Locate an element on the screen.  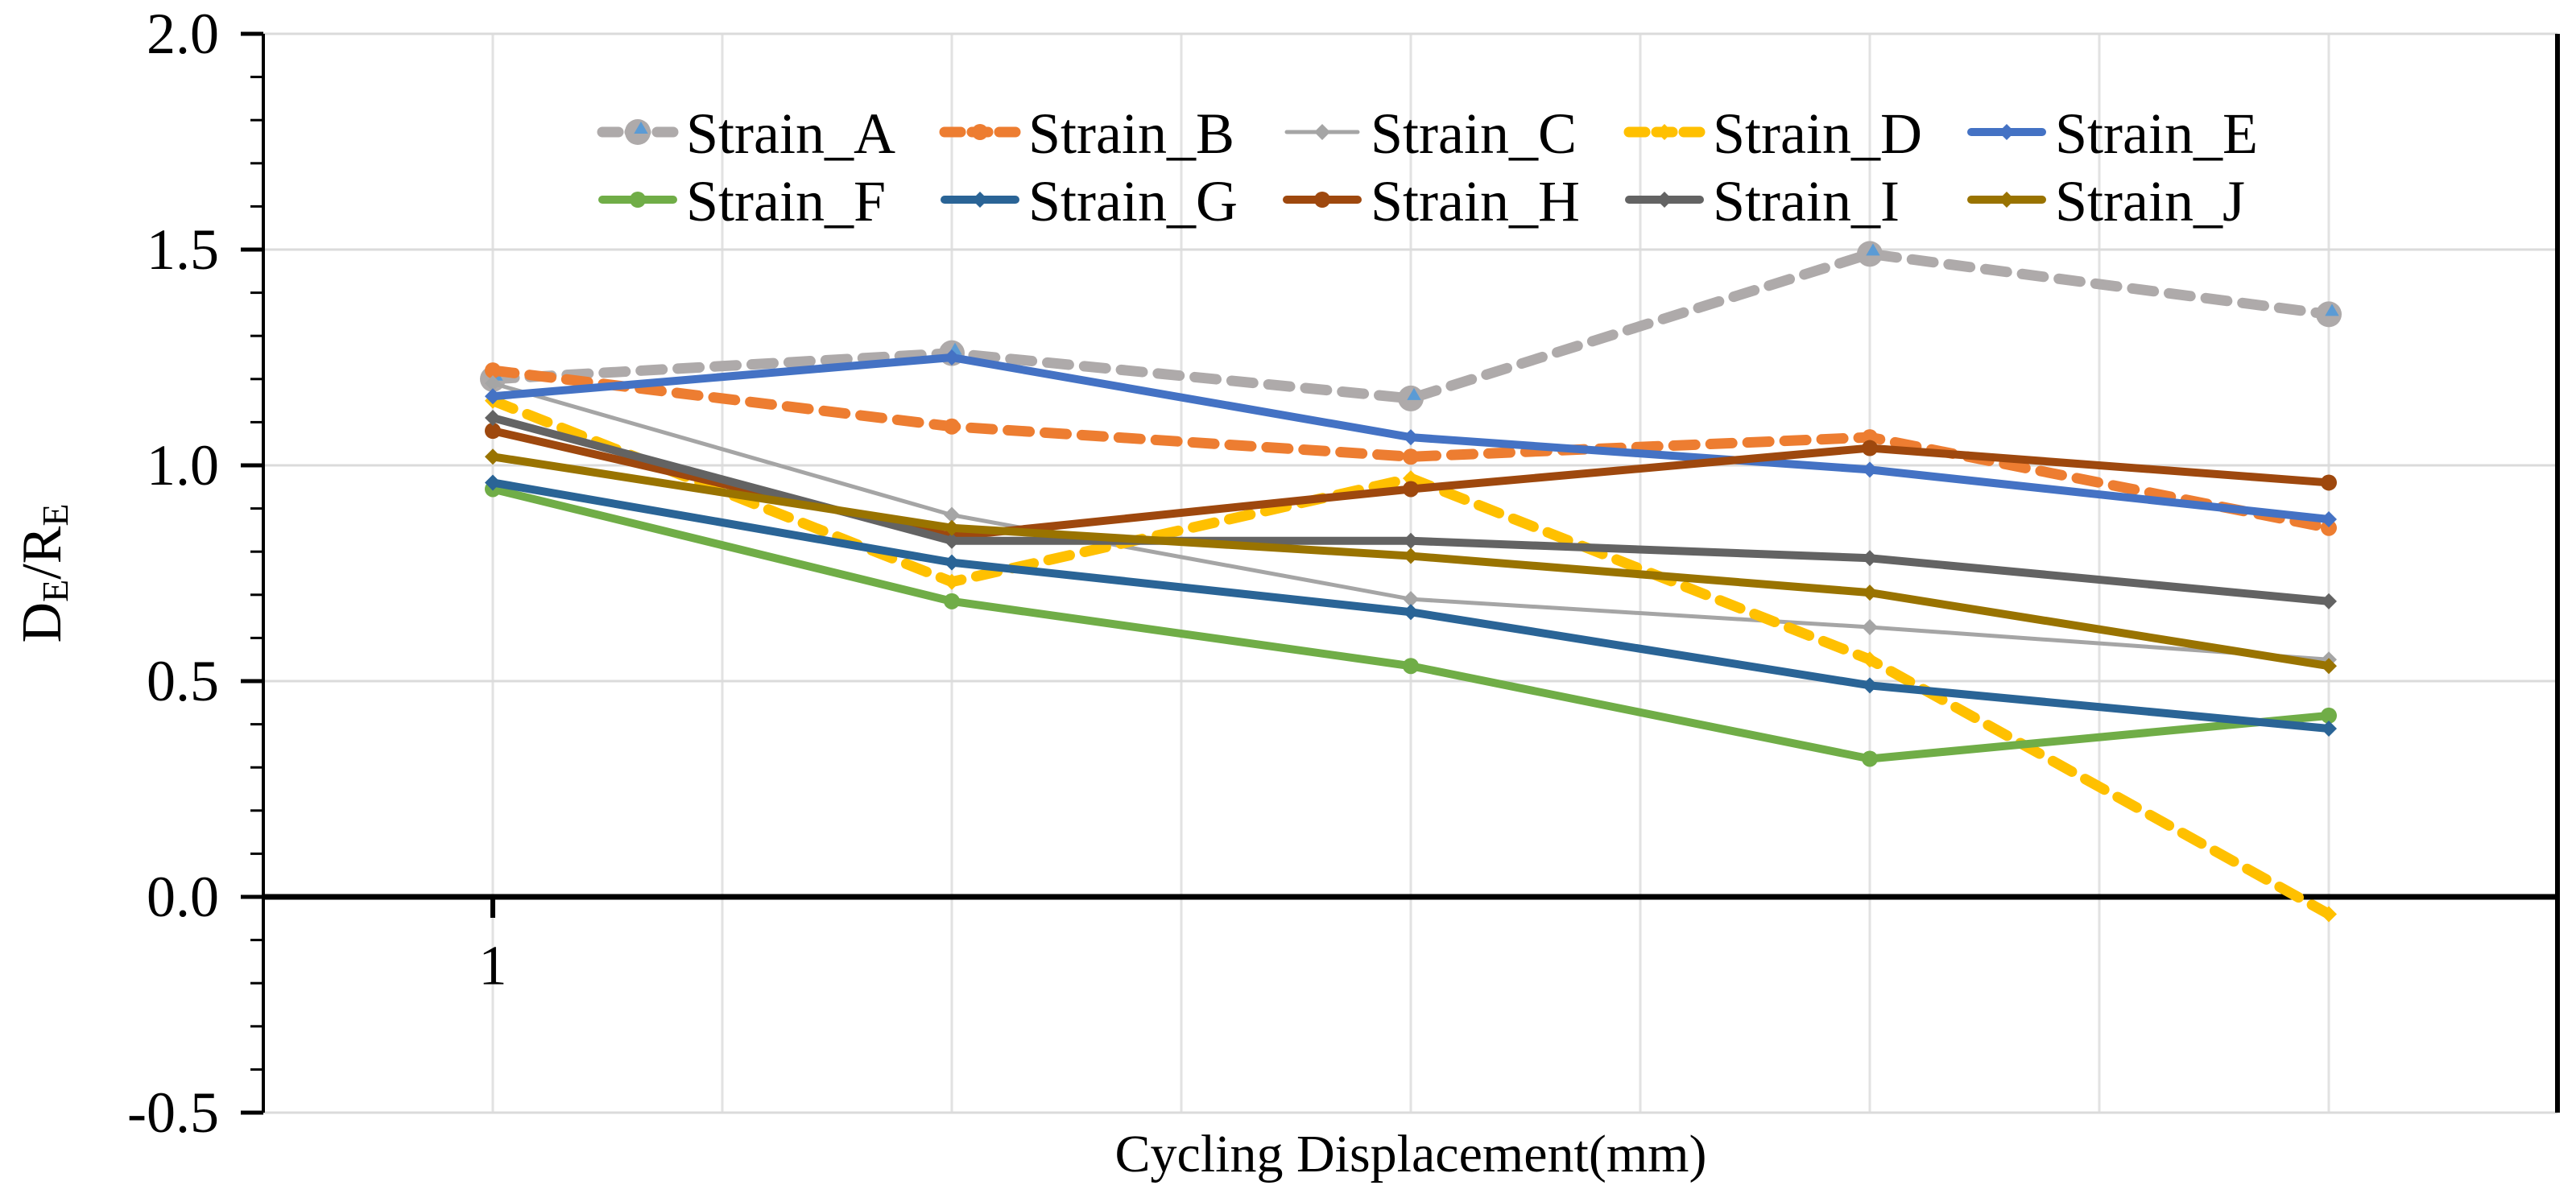
legend-item-strain_c: Strain_C is located at coordinates (1430, 133).